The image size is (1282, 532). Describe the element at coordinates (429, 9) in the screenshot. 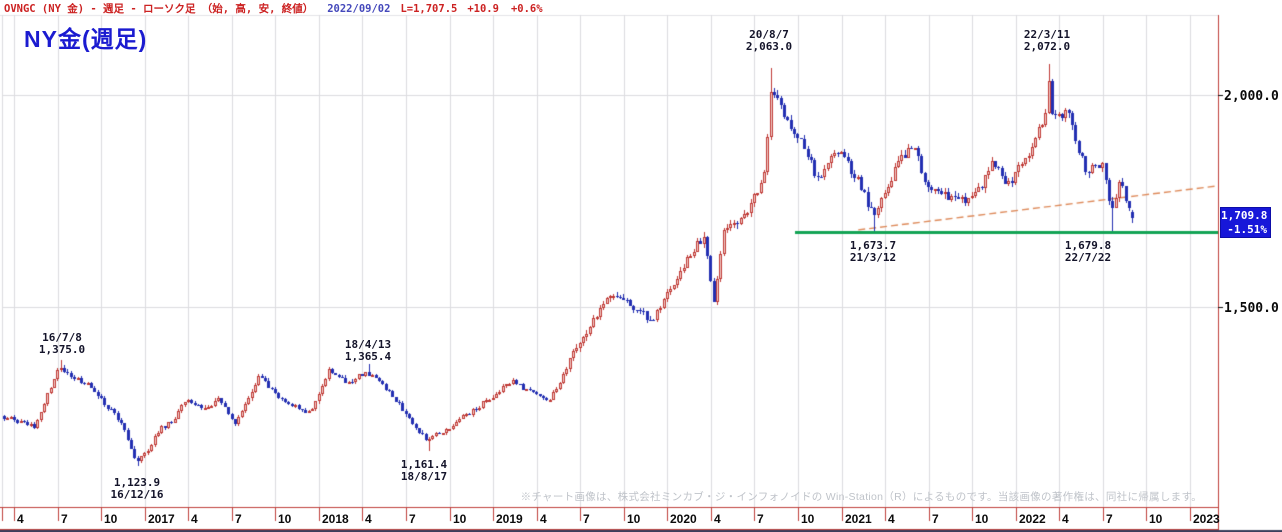

I see `header-last-price: L=1,707.5` at that location.